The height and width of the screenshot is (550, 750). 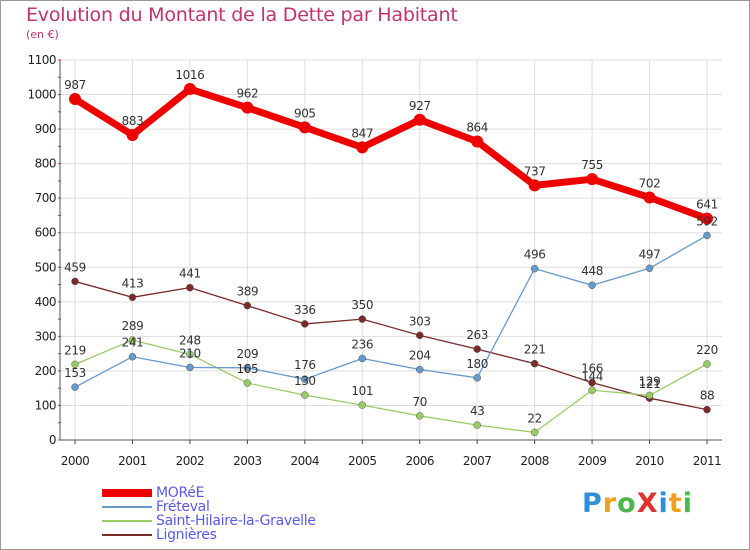 I want to click on data-label: 448, so click(x=592, y=271).